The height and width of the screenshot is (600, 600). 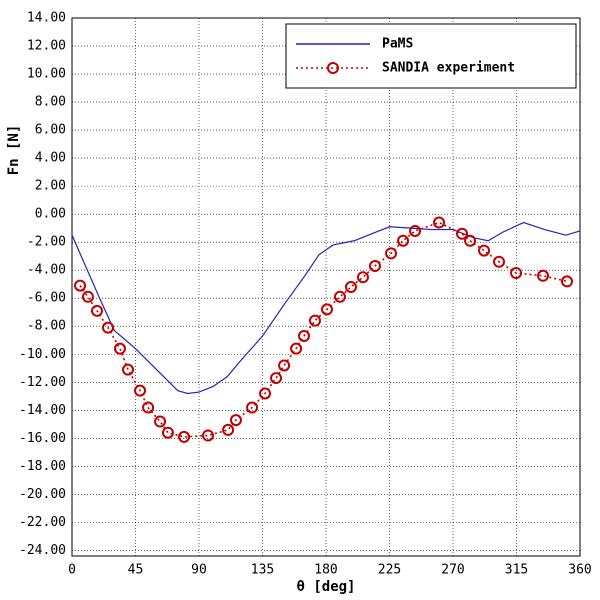 I want to click on y-axis-label: Fn [N], so click(x=14, y=150).